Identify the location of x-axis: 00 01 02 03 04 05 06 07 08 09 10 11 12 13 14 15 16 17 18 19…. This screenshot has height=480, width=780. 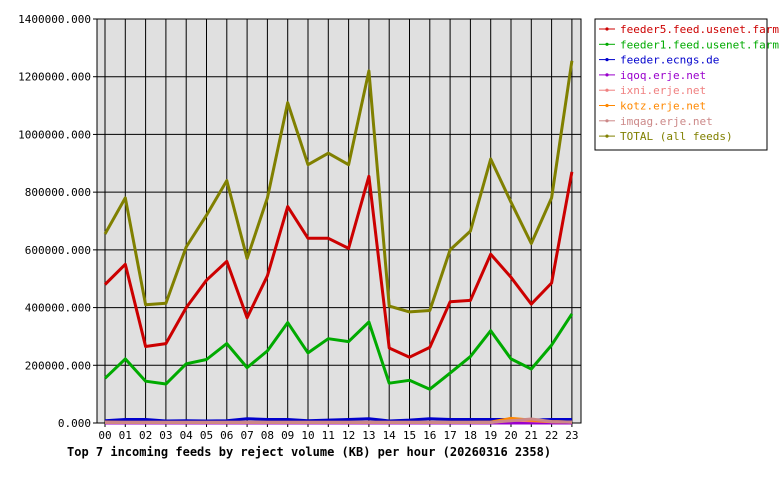
(338, 432).